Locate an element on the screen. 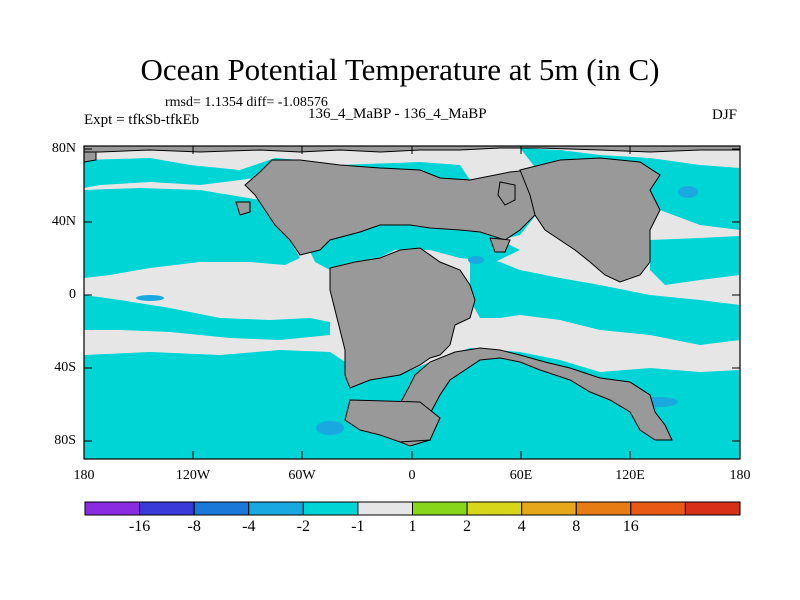  southern-island is located at coordinates (506, 193).